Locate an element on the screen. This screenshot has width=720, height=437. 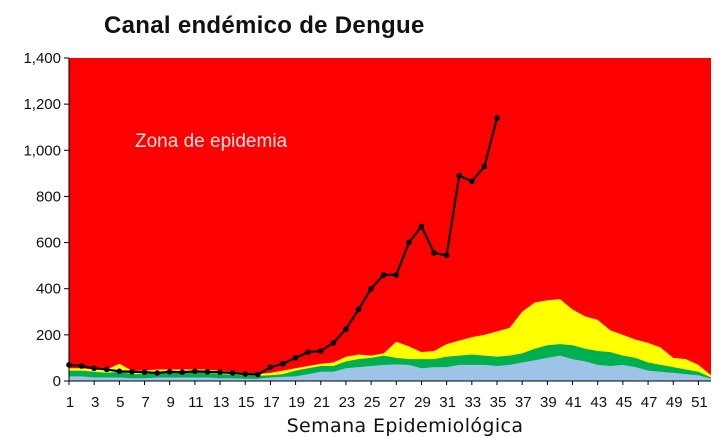
y-tick-label: 400 is located at coordinates (48, 289).